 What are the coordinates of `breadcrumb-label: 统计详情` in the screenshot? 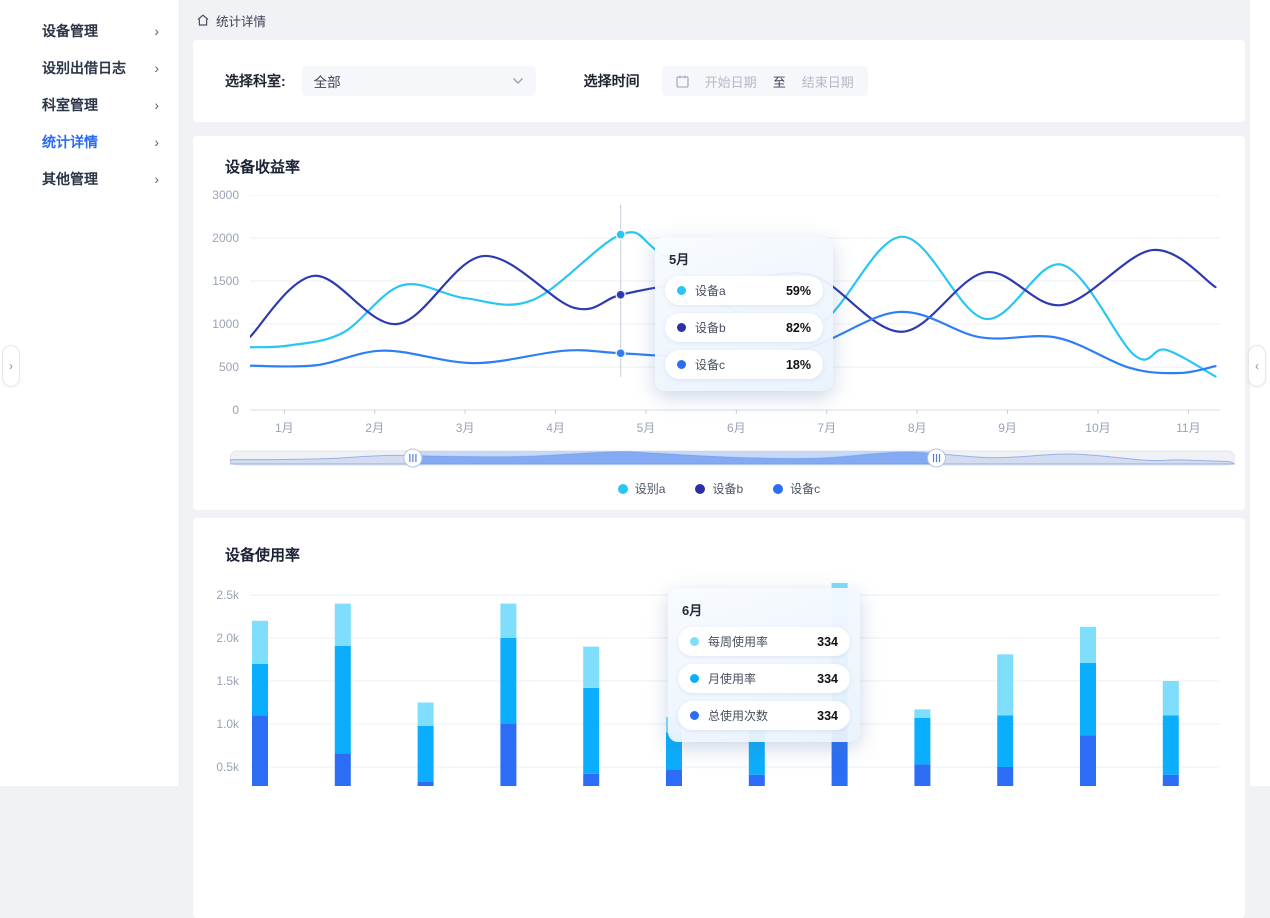 It's located at (241, 21).